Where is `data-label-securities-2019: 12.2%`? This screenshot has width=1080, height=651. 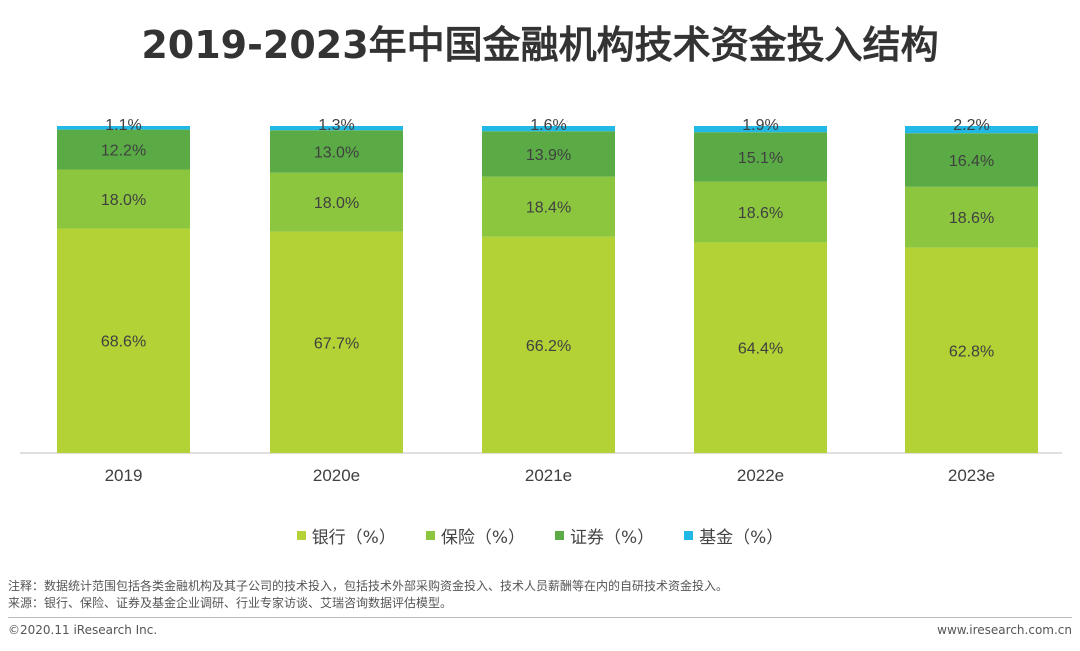
data-label-securities-2019: 12.2% is located at coordinates (123, 151).